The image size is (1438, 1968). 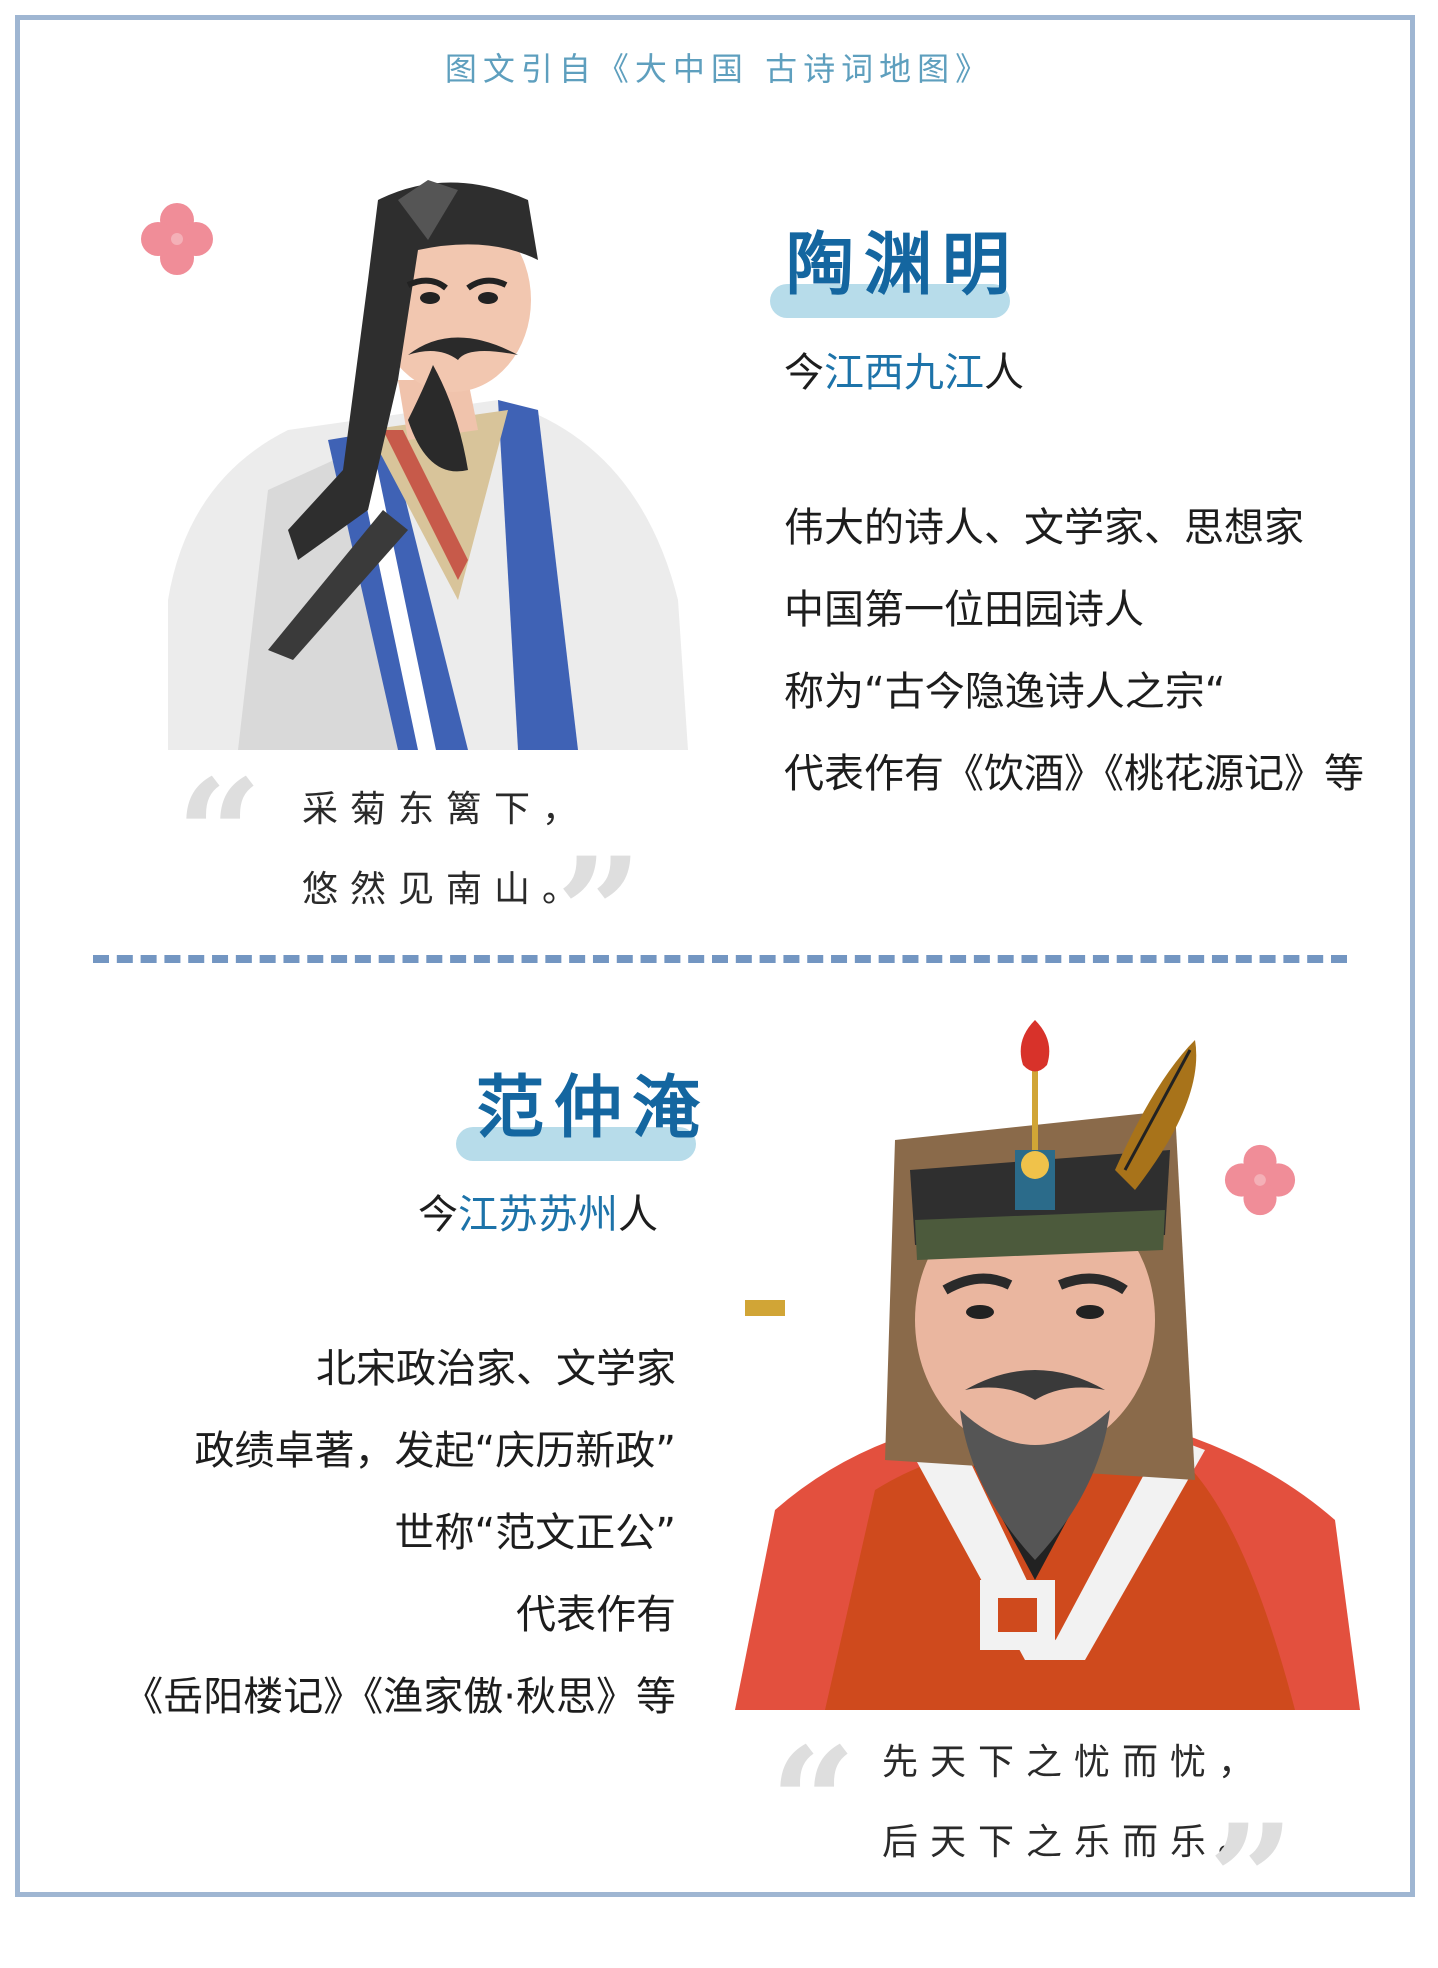 I want to click on description-line: 政绩卓著，发起“庆历新政”, so click(x=435, y=1451).